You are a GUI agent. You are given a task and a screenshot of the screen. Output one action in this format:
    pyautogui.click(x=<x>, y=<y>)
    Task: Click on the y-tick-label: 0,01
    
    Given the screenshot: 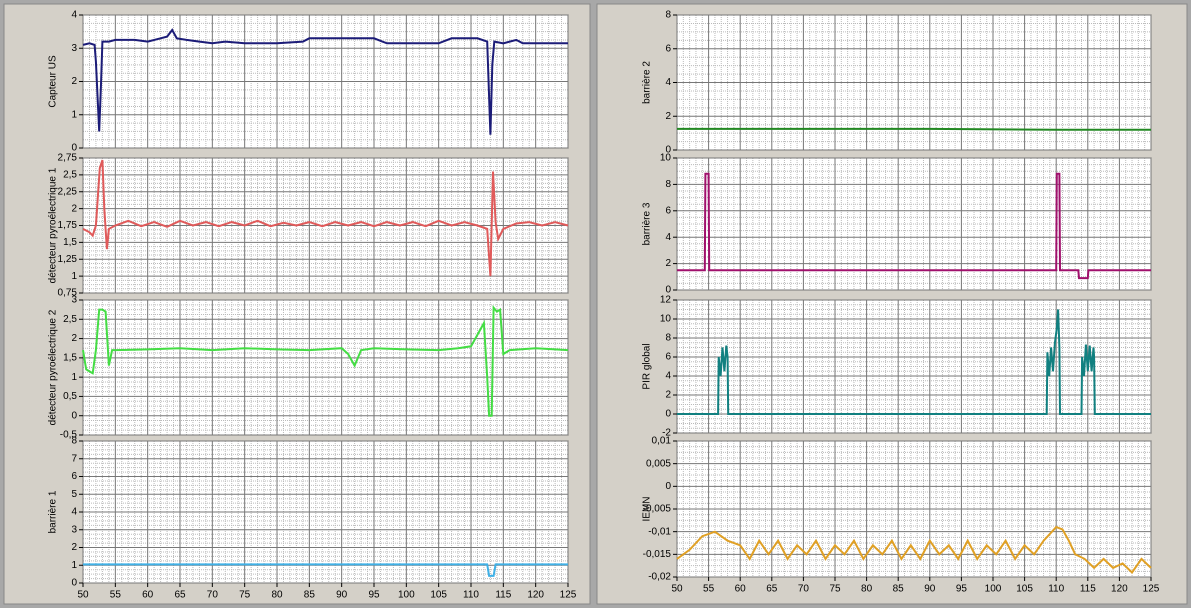 What is the action you would take?
    pyautogui.click(x=662, y=441)
    